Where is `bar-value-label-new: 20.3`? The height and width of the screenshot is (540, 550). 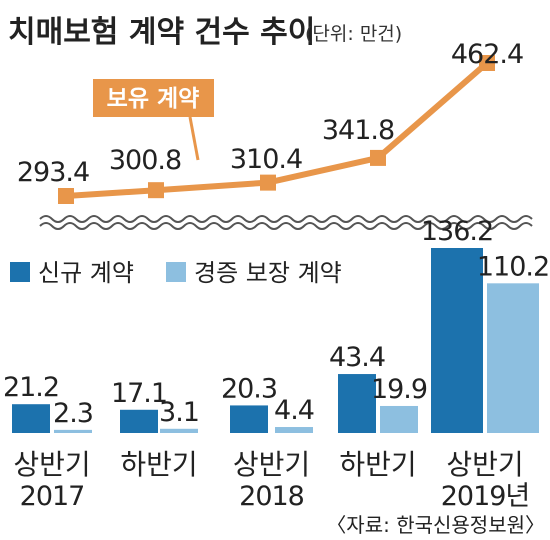
bar-value-label-new: 20.3 is located at coordinates (249, 388).